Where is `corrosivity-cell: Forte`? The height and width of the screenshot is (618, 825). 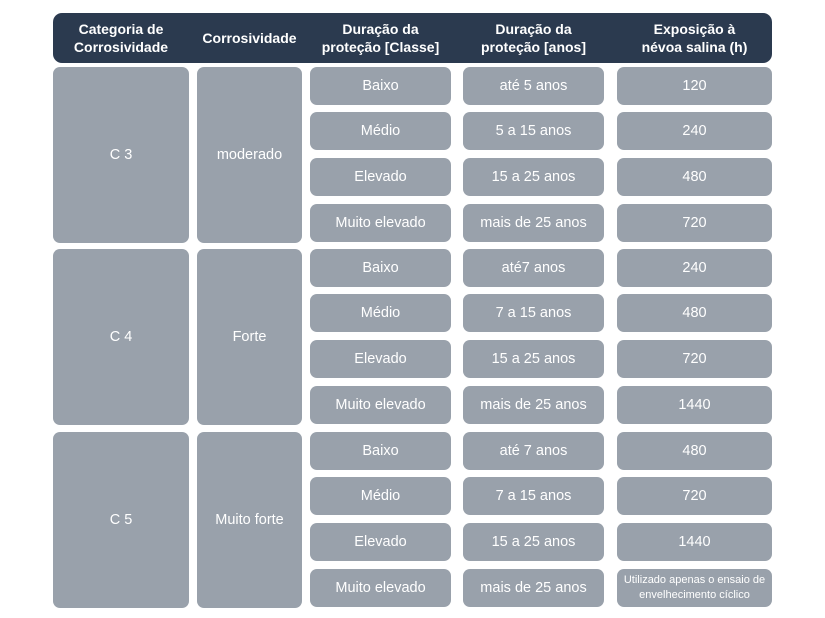 corrosivity-cell: Forte is located at coordinates (249, 337).